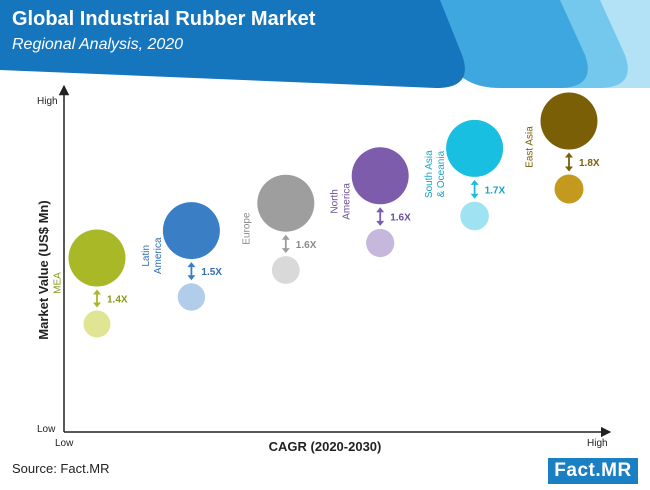 The height and width of the screenshot is (490, 650). Describe the element at coordinates (47, 101) in the screenshot. I see `y-tick-high: High` at that location.